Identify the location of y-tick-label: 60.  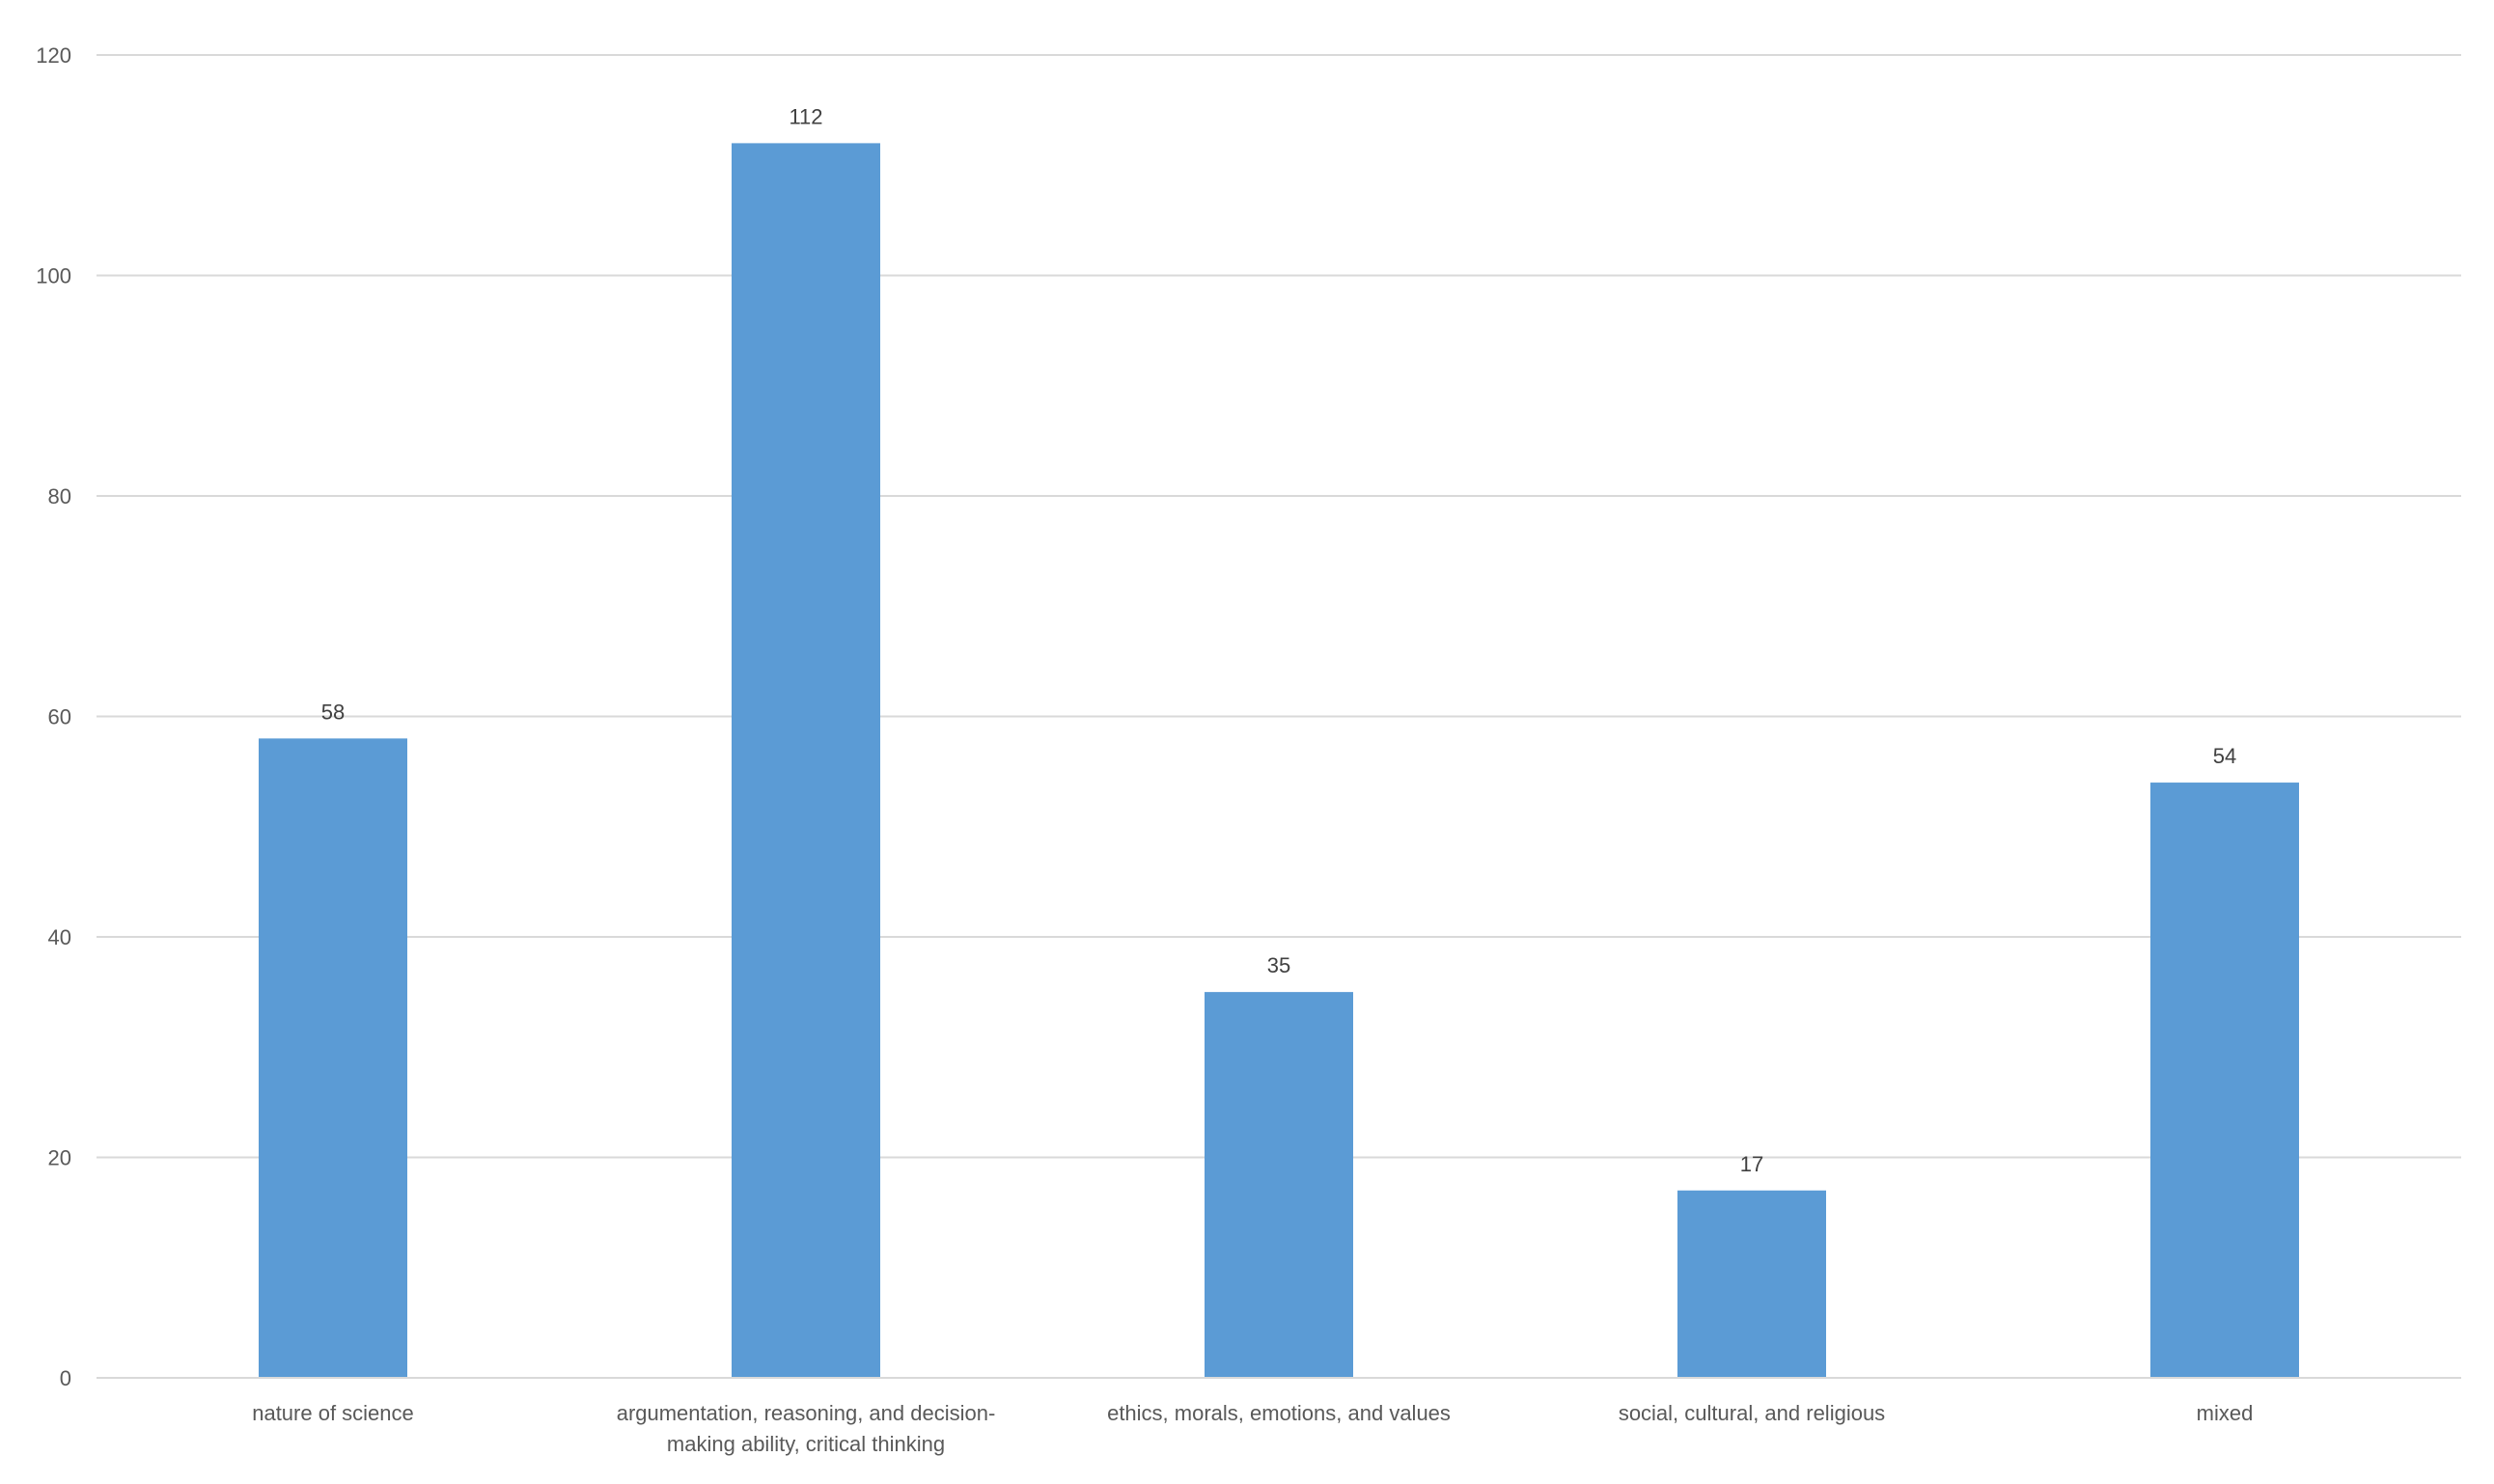
(60, 717).